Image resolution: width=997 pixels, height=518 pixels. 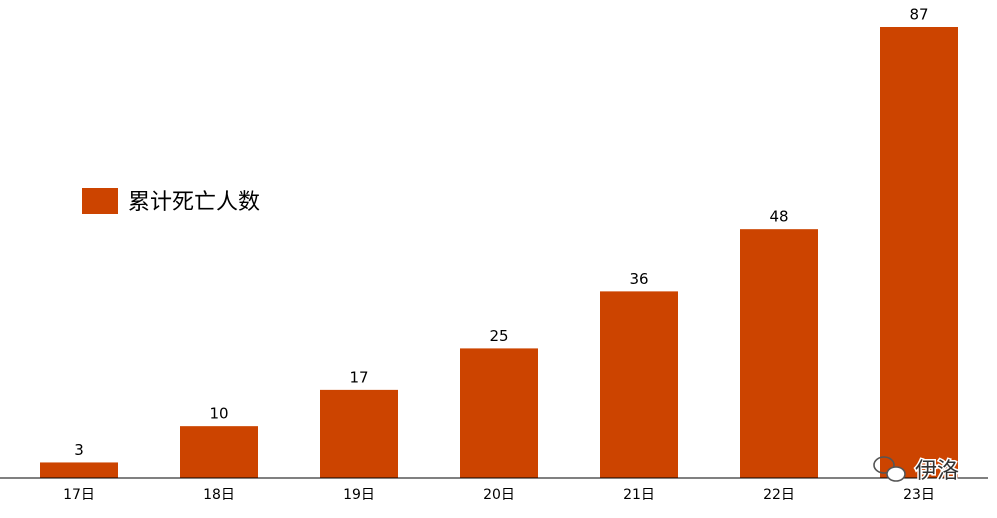 I want to click on value-label: 10, so click(x=218, y=414).